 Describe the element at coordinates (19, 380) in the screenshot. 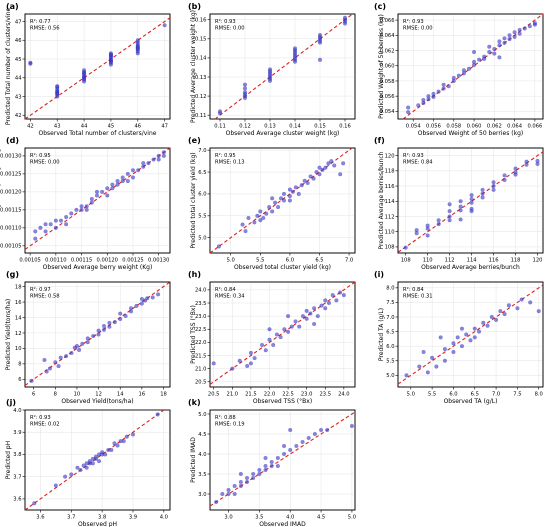

I see `y-tick-label: 6` at that location.